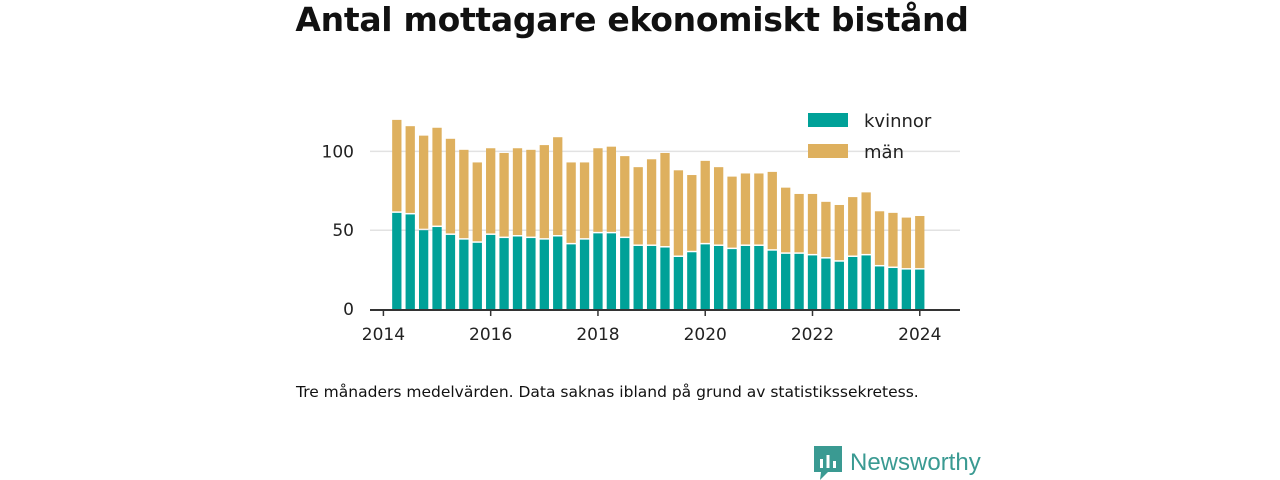 The image size is (1280, 480). I want to click on chart-title: Antal mottagare ekonomiskt bistånd, so click(632, 19).